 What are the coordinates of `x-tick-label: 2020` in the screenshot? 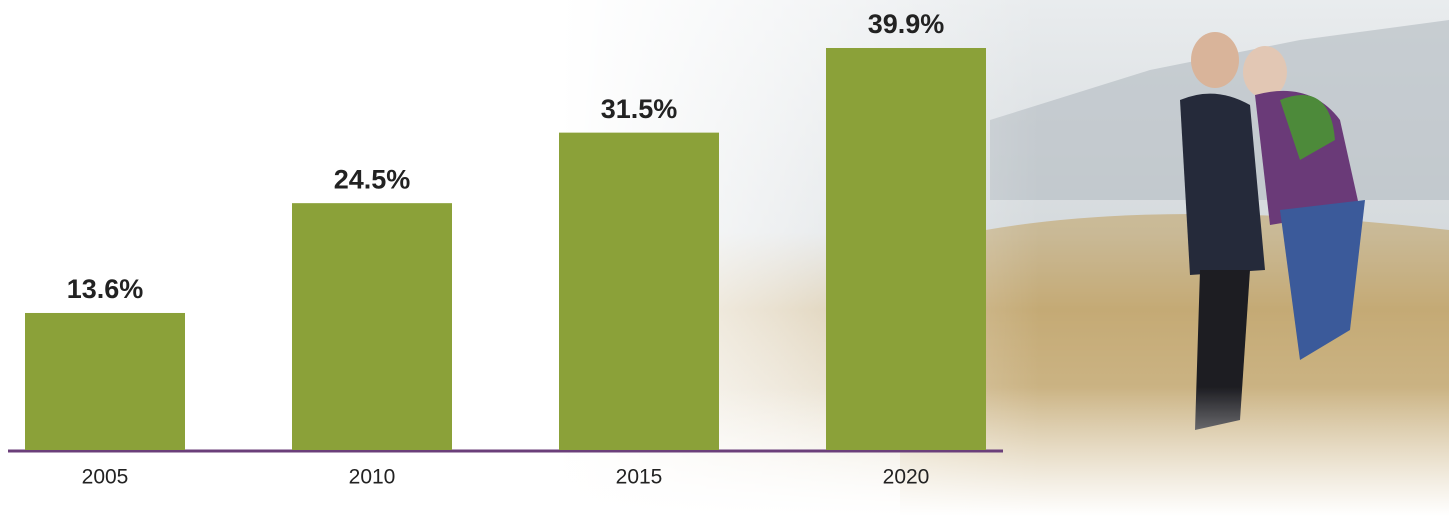 It's located at (906, 477).